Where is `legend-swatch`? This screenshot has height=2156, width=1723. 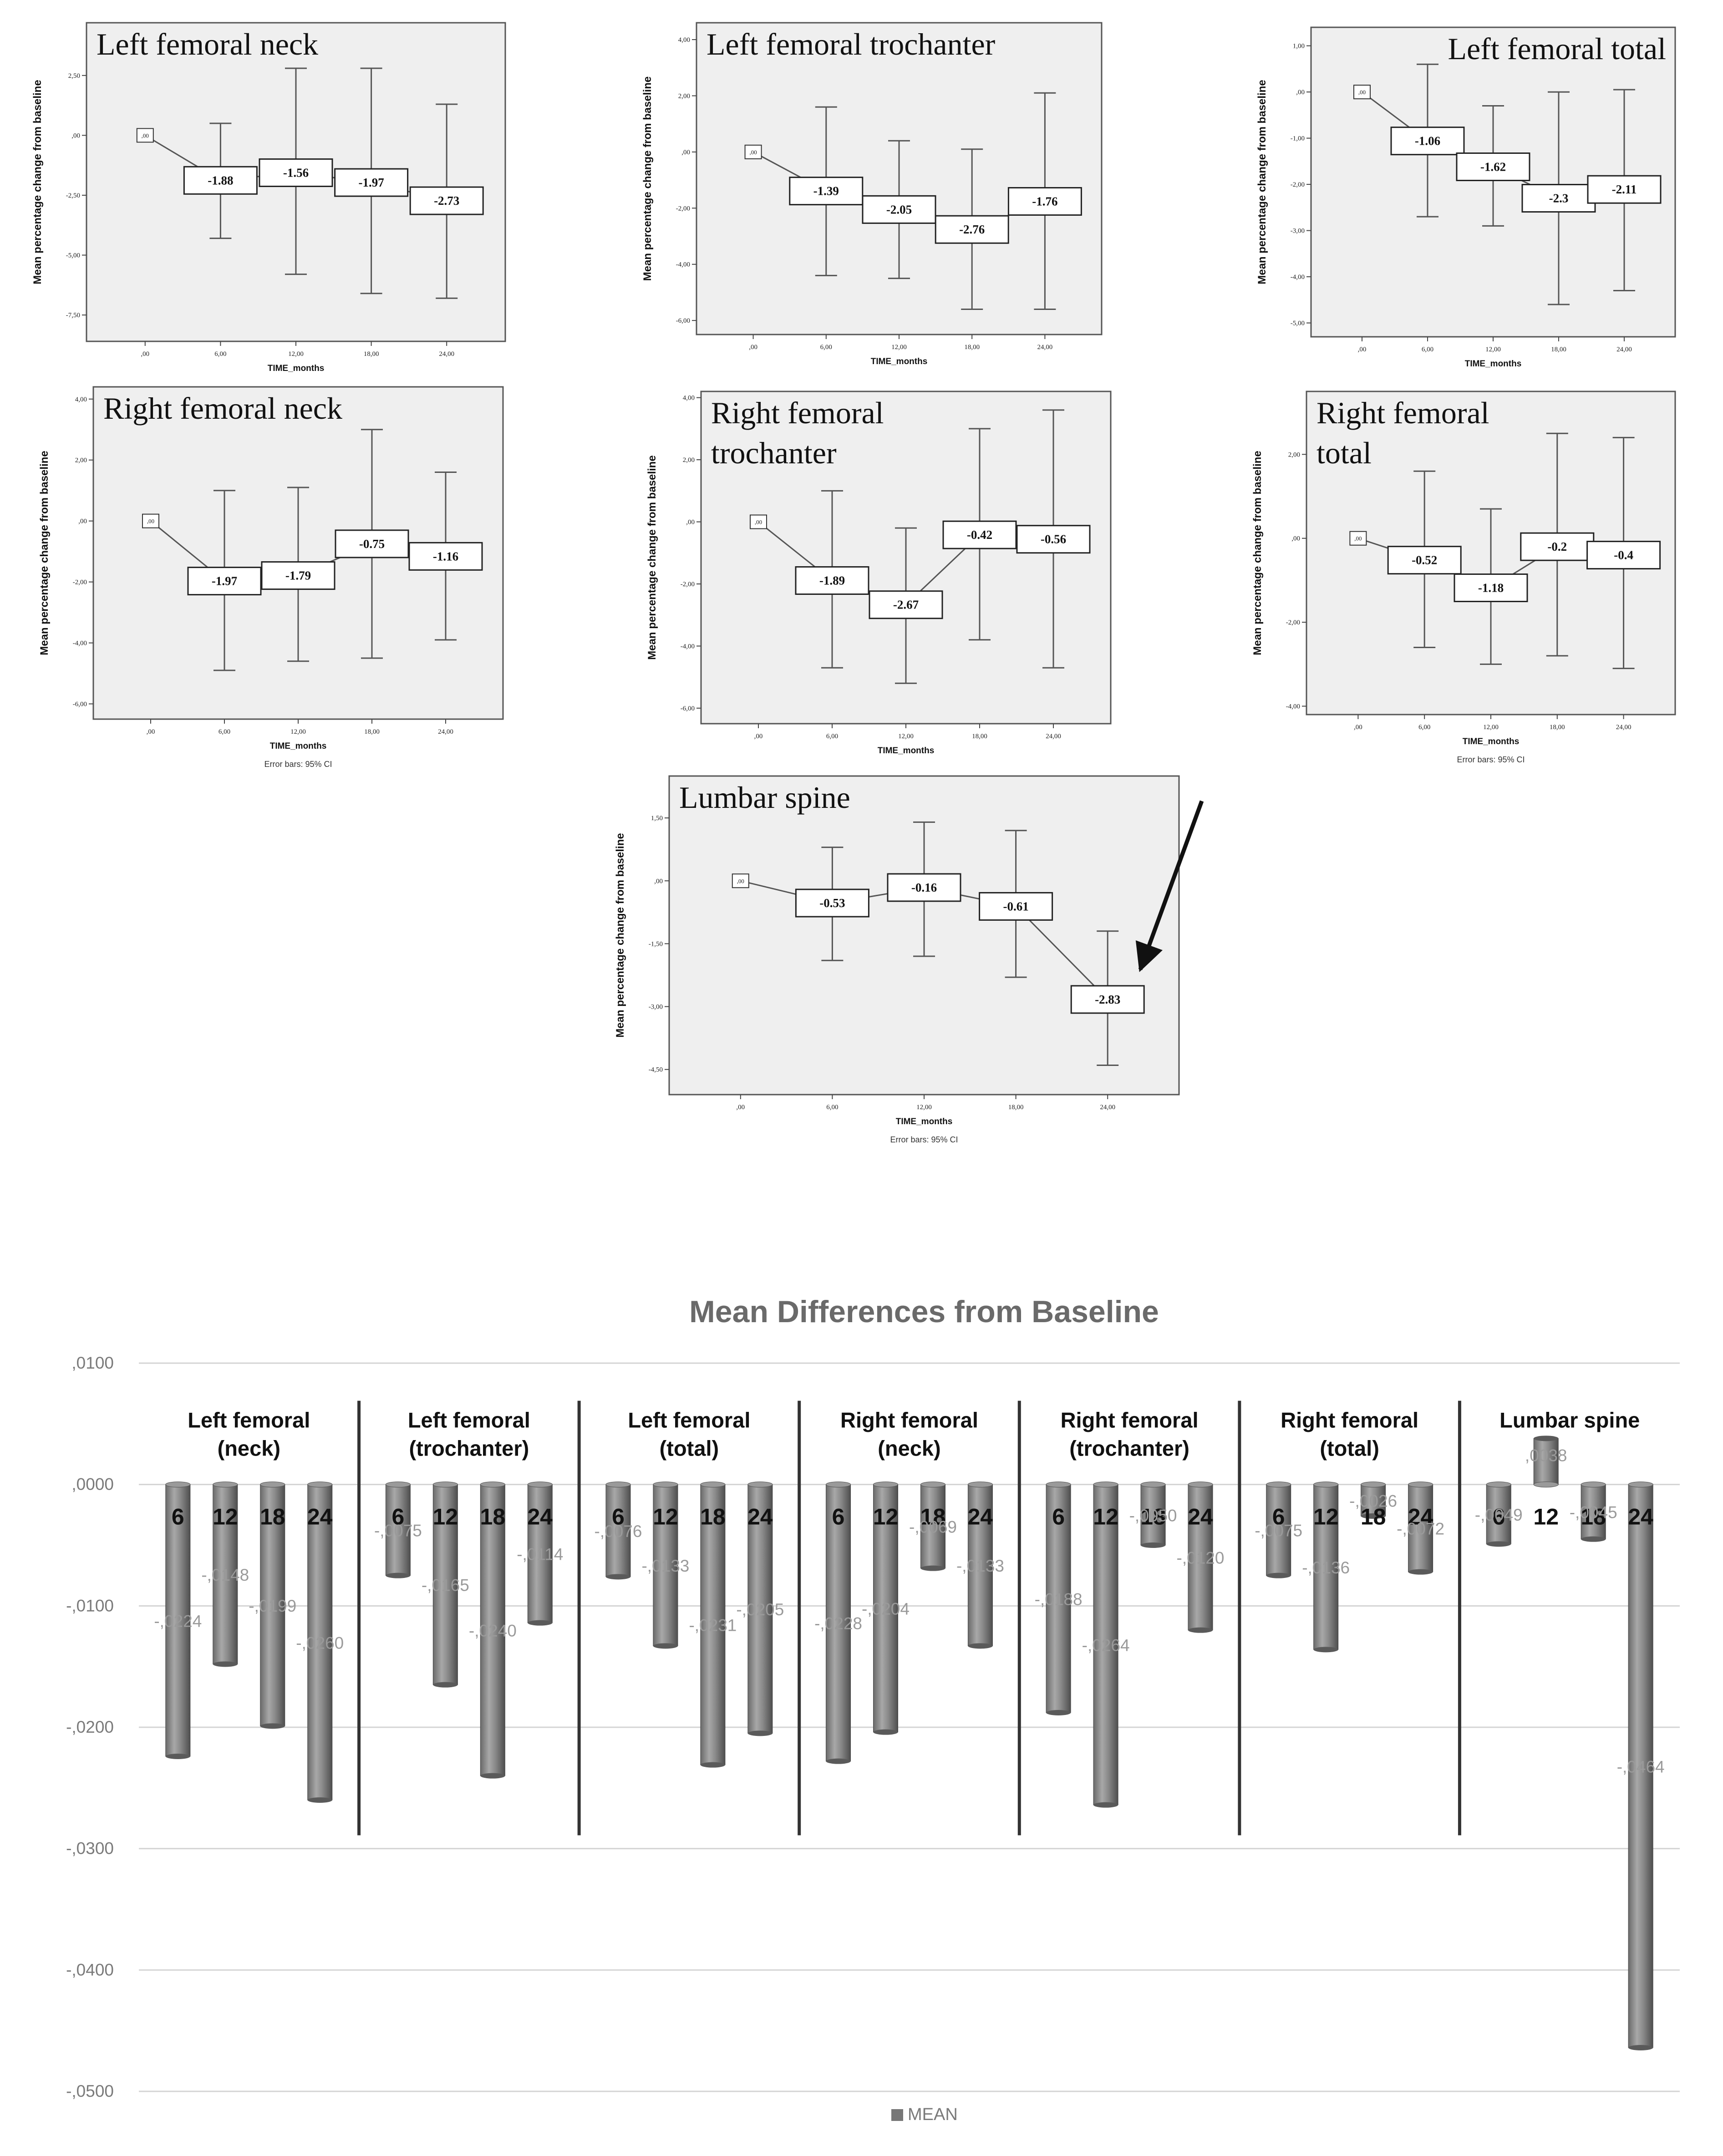 legend-swatch is located at coordinates (897, 2115).